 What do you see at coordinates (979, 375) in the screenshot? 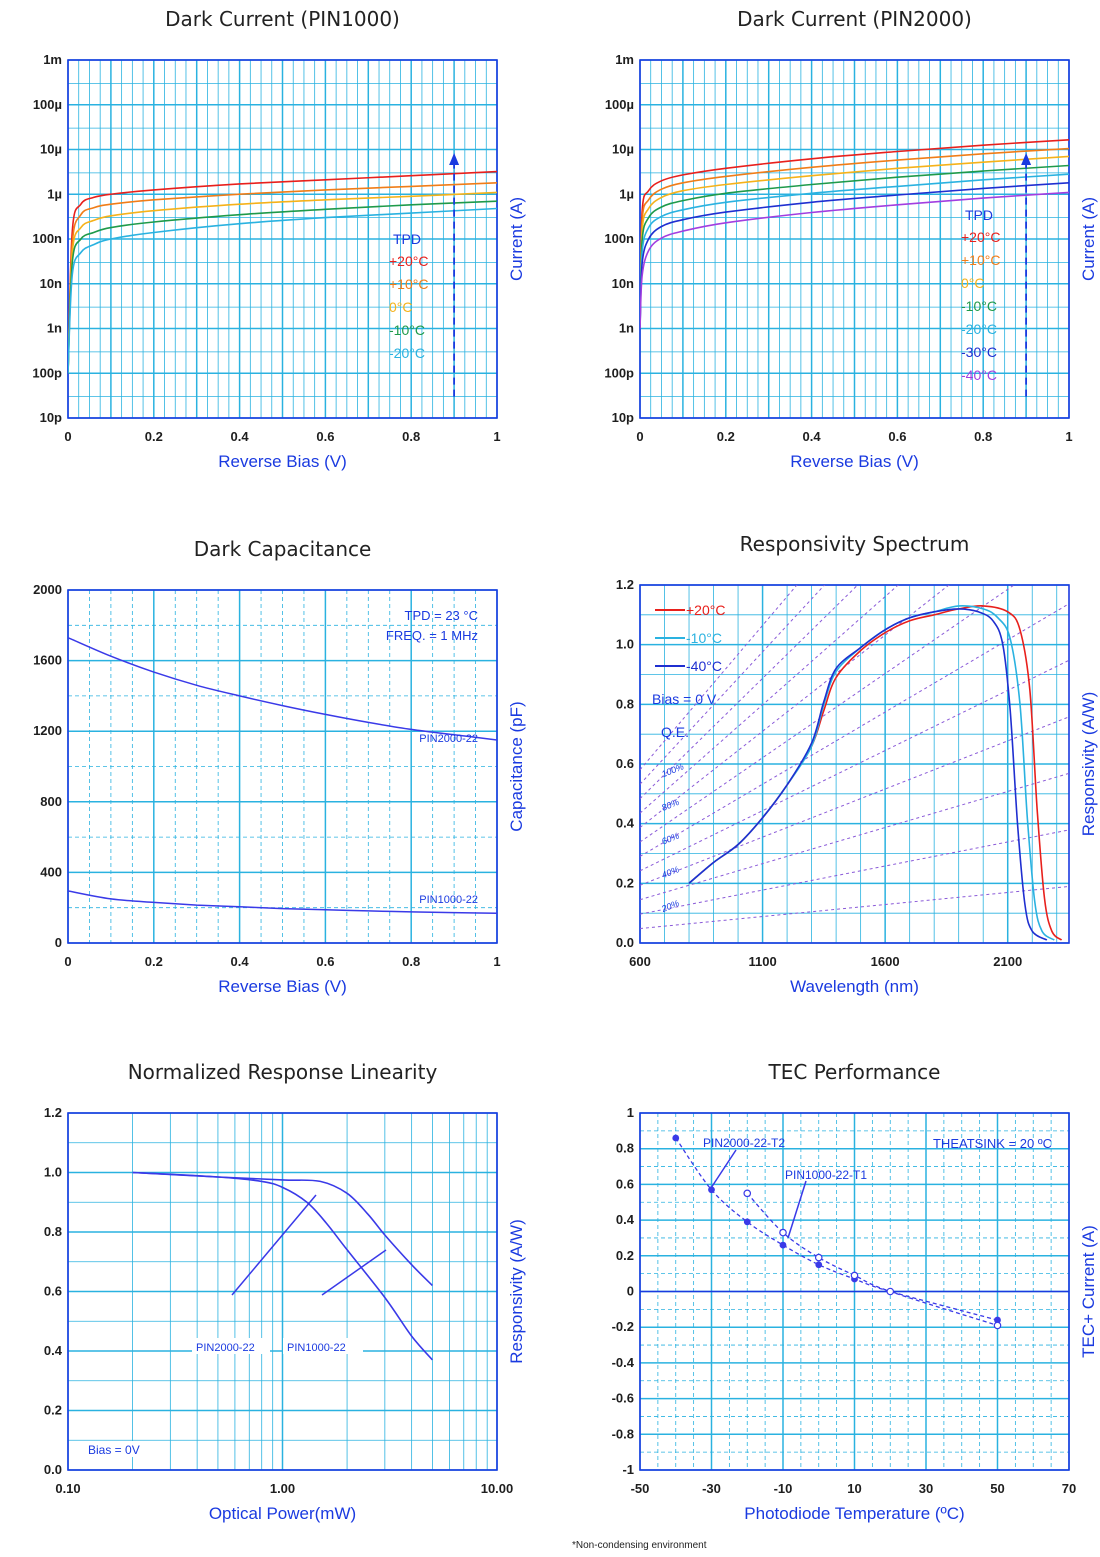
I see `legend-entry: -40°C` at bounding box center [979, 375].